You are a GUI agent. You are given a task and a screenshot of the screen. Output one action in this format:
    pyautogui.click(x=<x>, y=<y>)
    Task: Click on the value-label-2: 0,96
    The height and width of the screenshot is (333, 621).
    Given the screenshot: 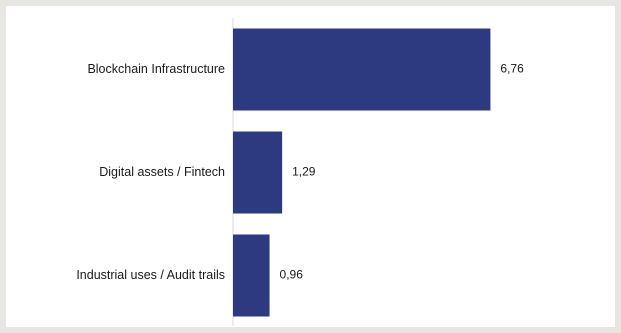 What is the action you would take?
    pyautogui.click(x=292, y=275)
    